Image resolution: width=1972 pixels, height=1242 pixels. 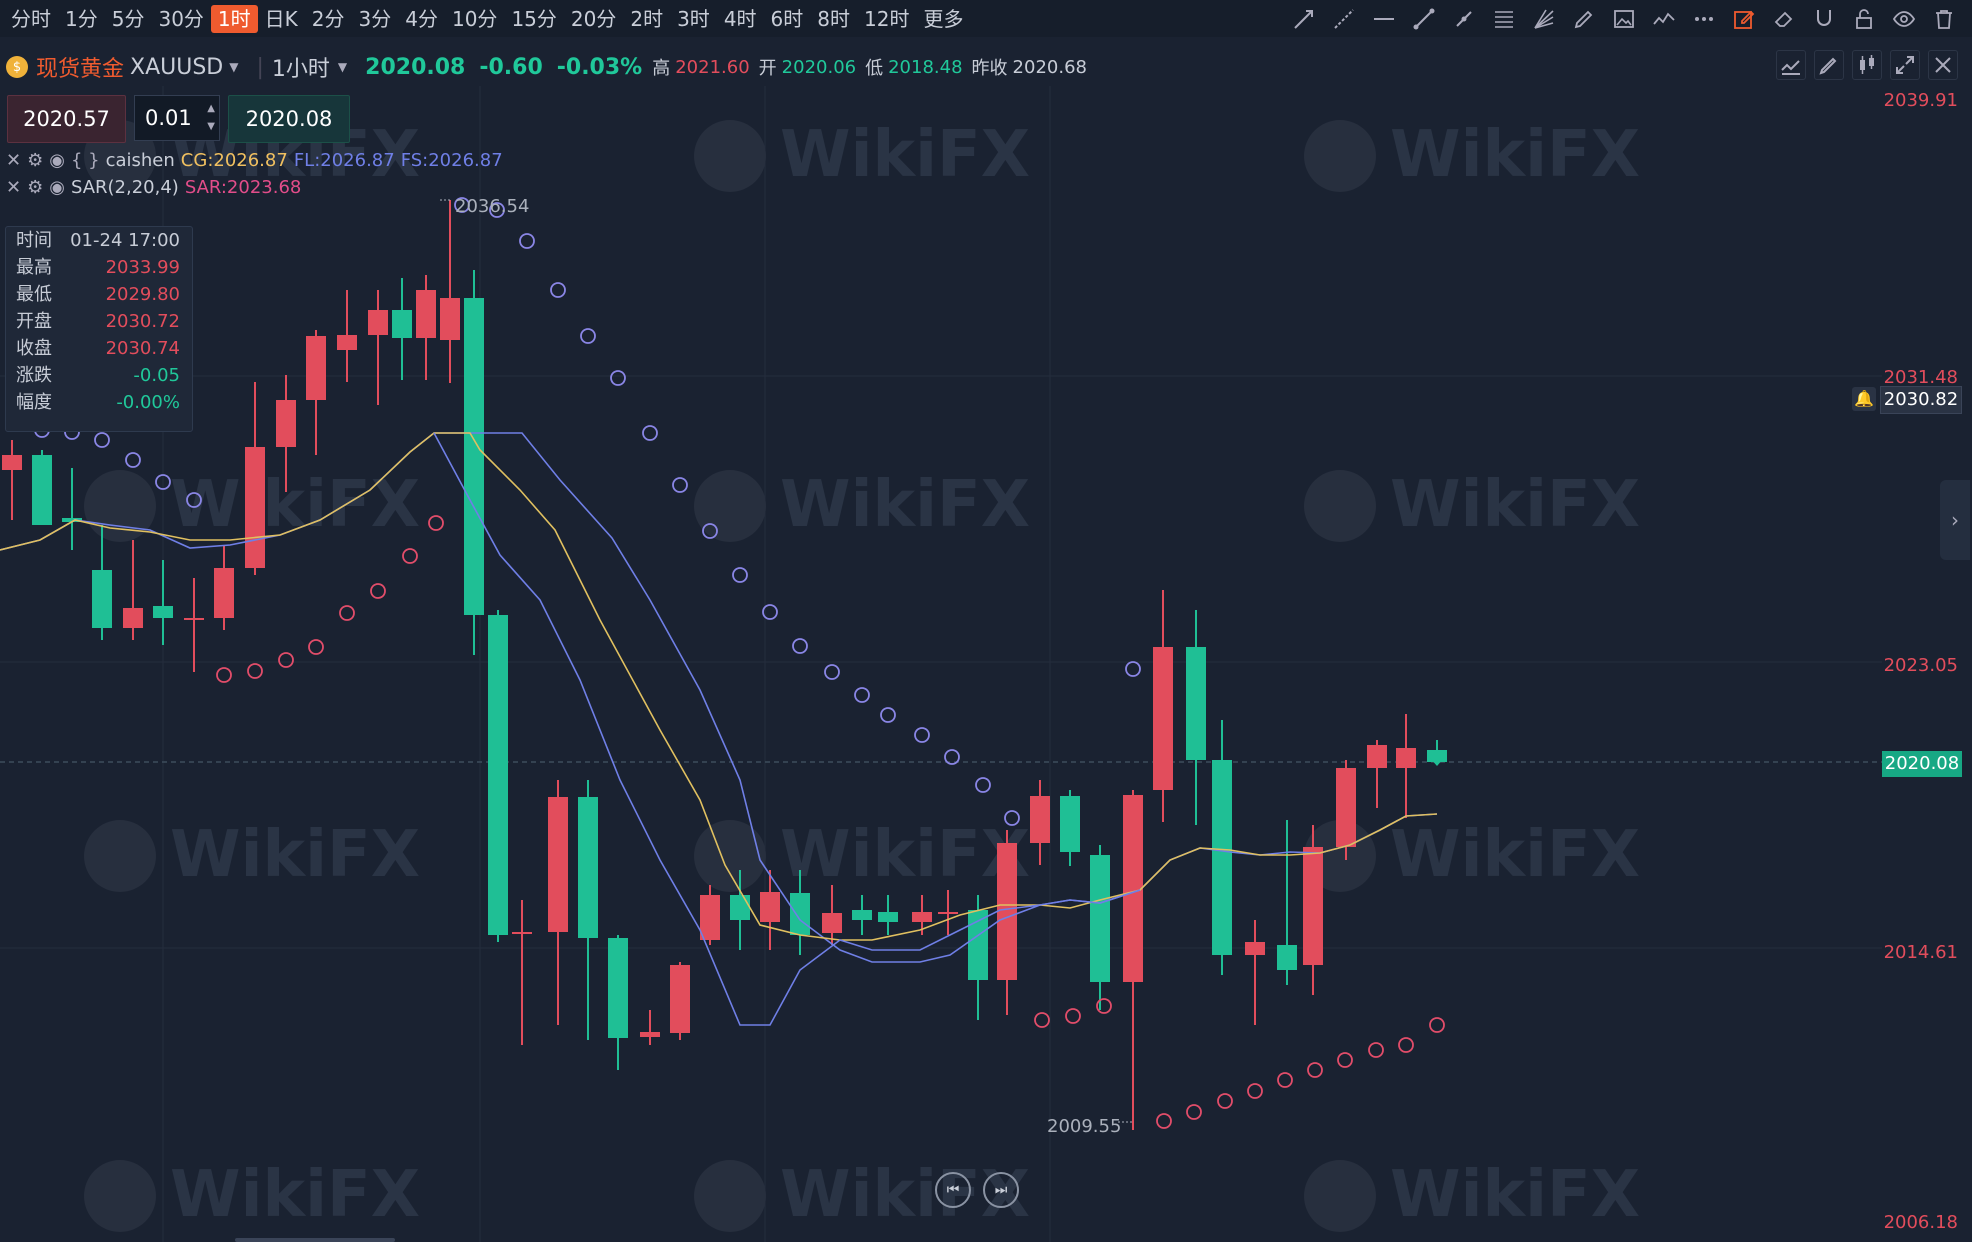 What do you see at coordinates (647, 18) in the screenshot?
I see `tab-timeframe: 2时` at bounding box center [647, 18].